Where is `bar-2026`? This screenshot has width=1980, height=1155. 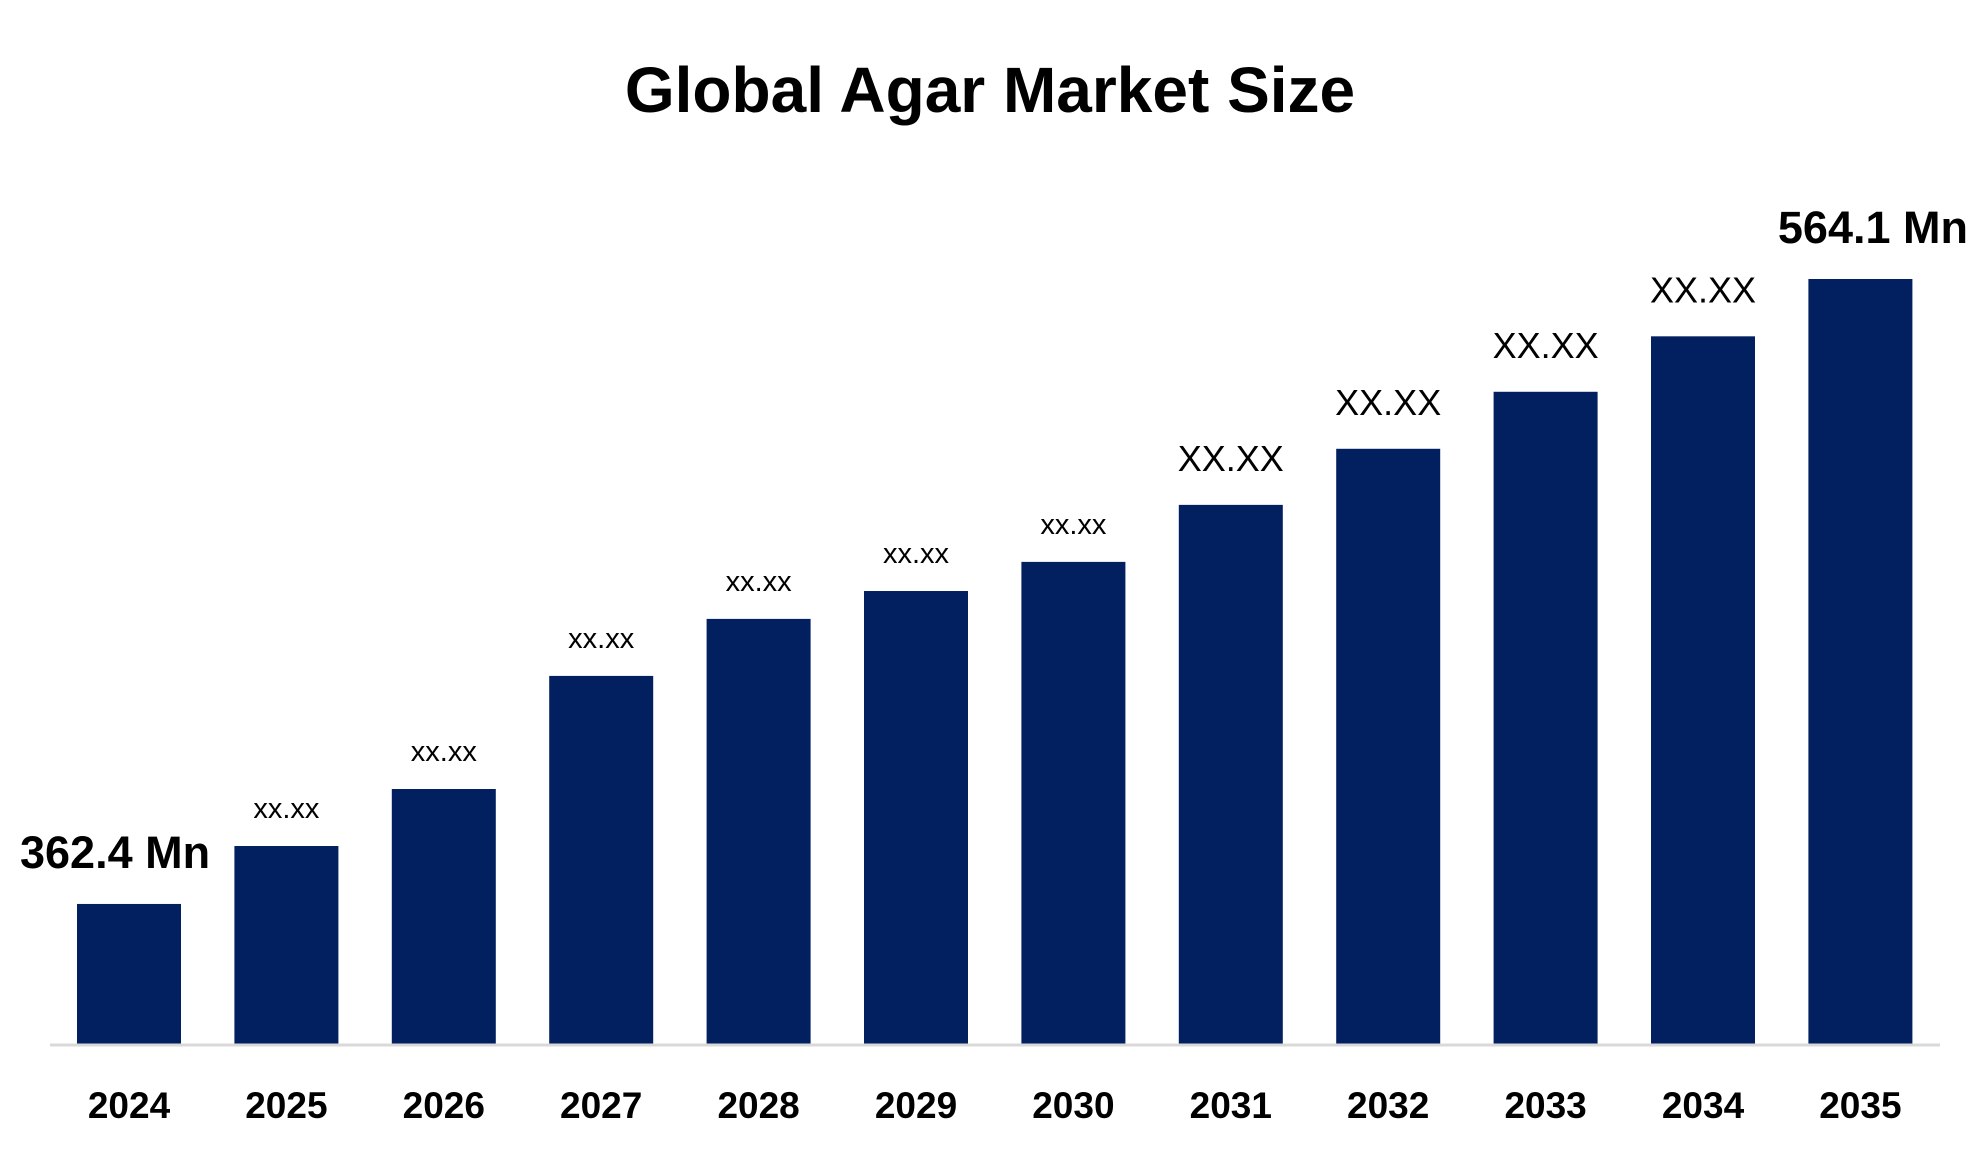
bar-2026 is located at coordinates (443, 916).